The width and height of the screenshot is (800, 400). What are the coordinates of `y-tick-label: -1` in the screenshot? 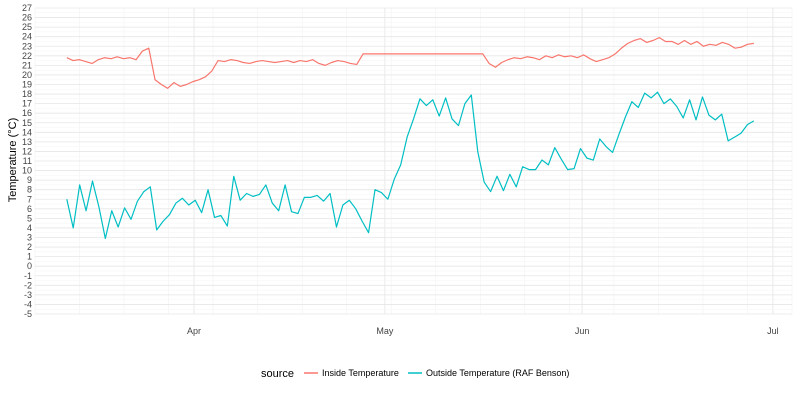 It's located at (28, 276).